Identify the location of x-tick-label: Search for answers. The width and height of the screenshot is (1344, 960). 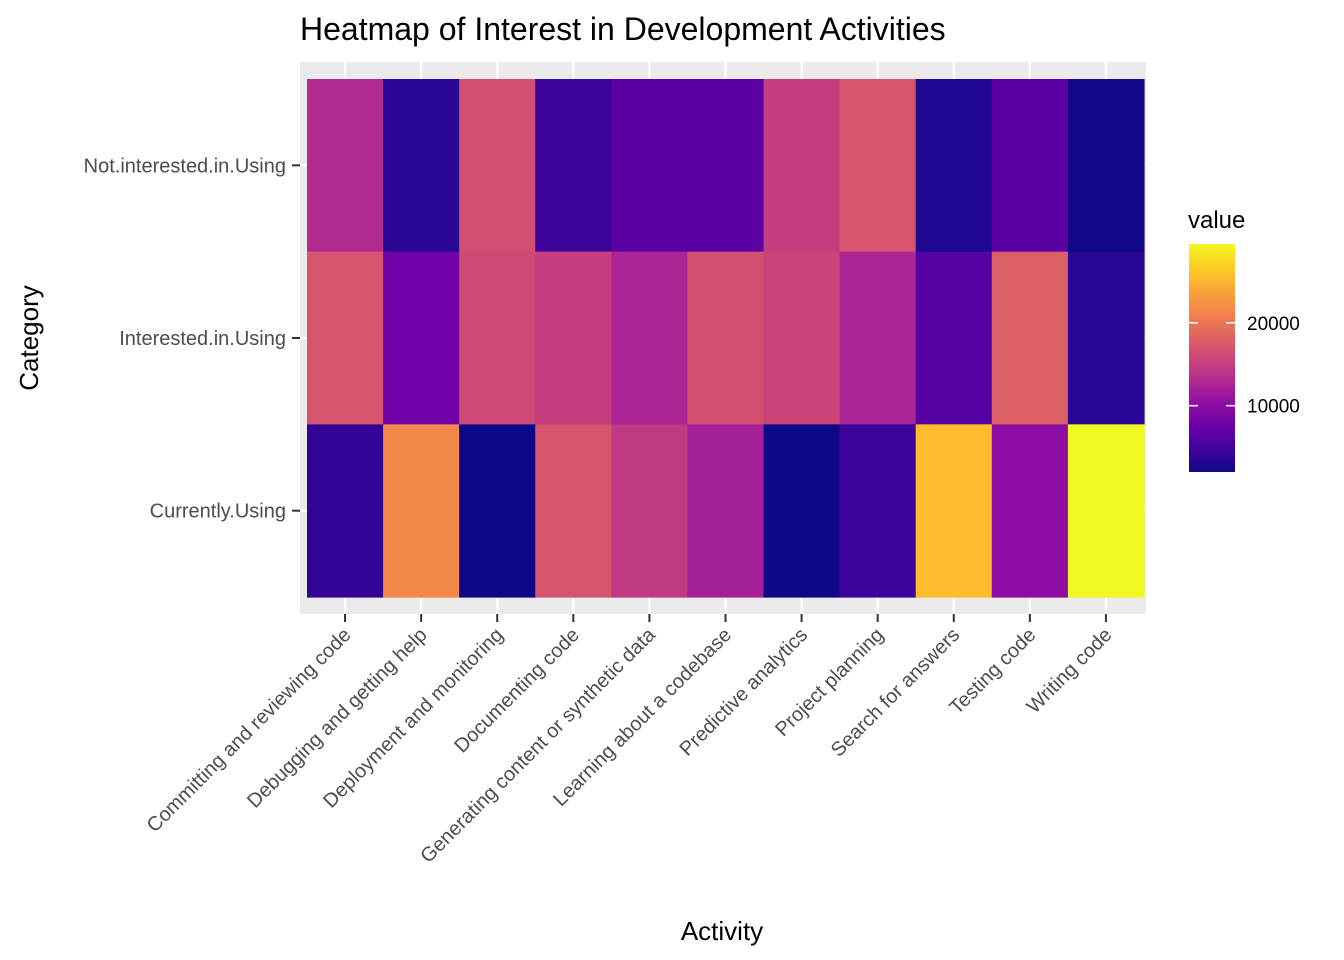
(895, 692).